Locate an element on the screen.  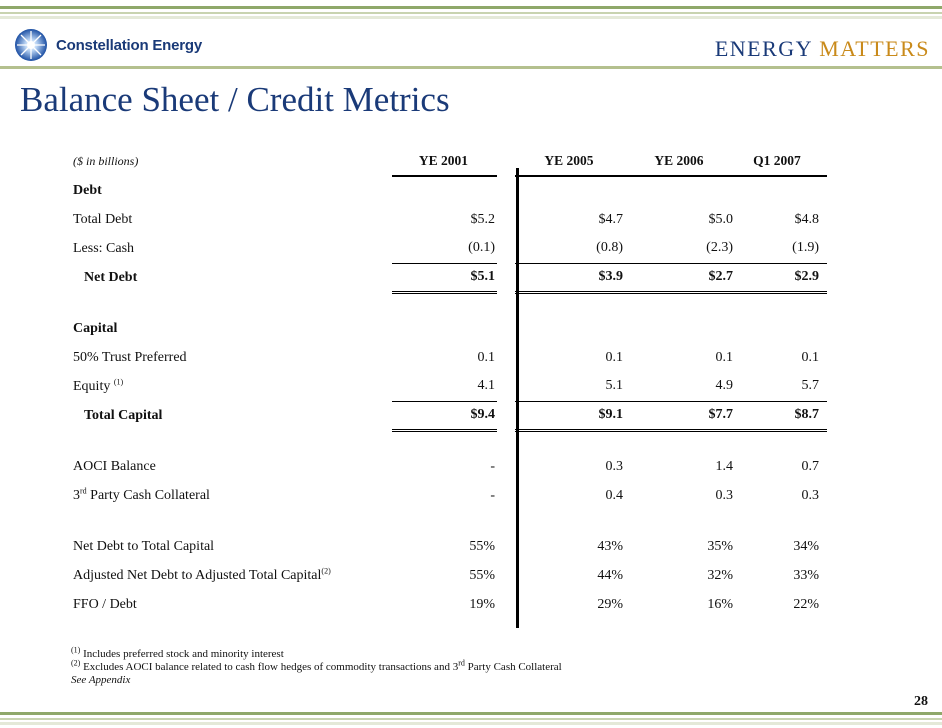
cell-value: 5.7 is located at coordinates (781, 387).